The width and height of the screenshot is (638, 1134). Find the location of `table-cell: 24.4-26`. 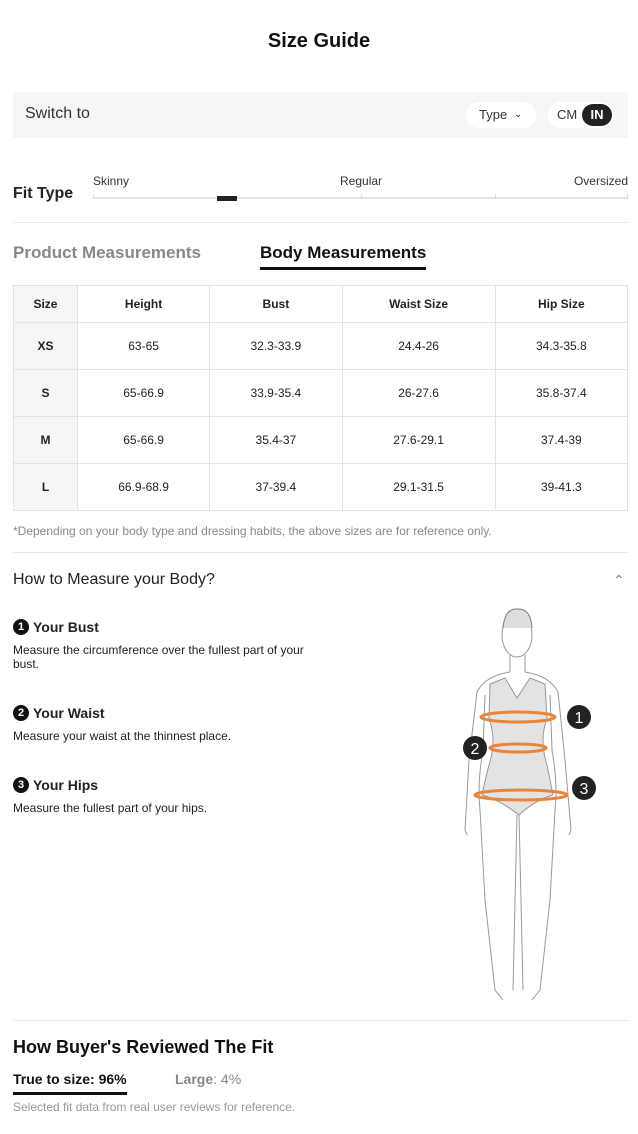

table-cell: 24.4-26 is located at coordinates (418, 346).